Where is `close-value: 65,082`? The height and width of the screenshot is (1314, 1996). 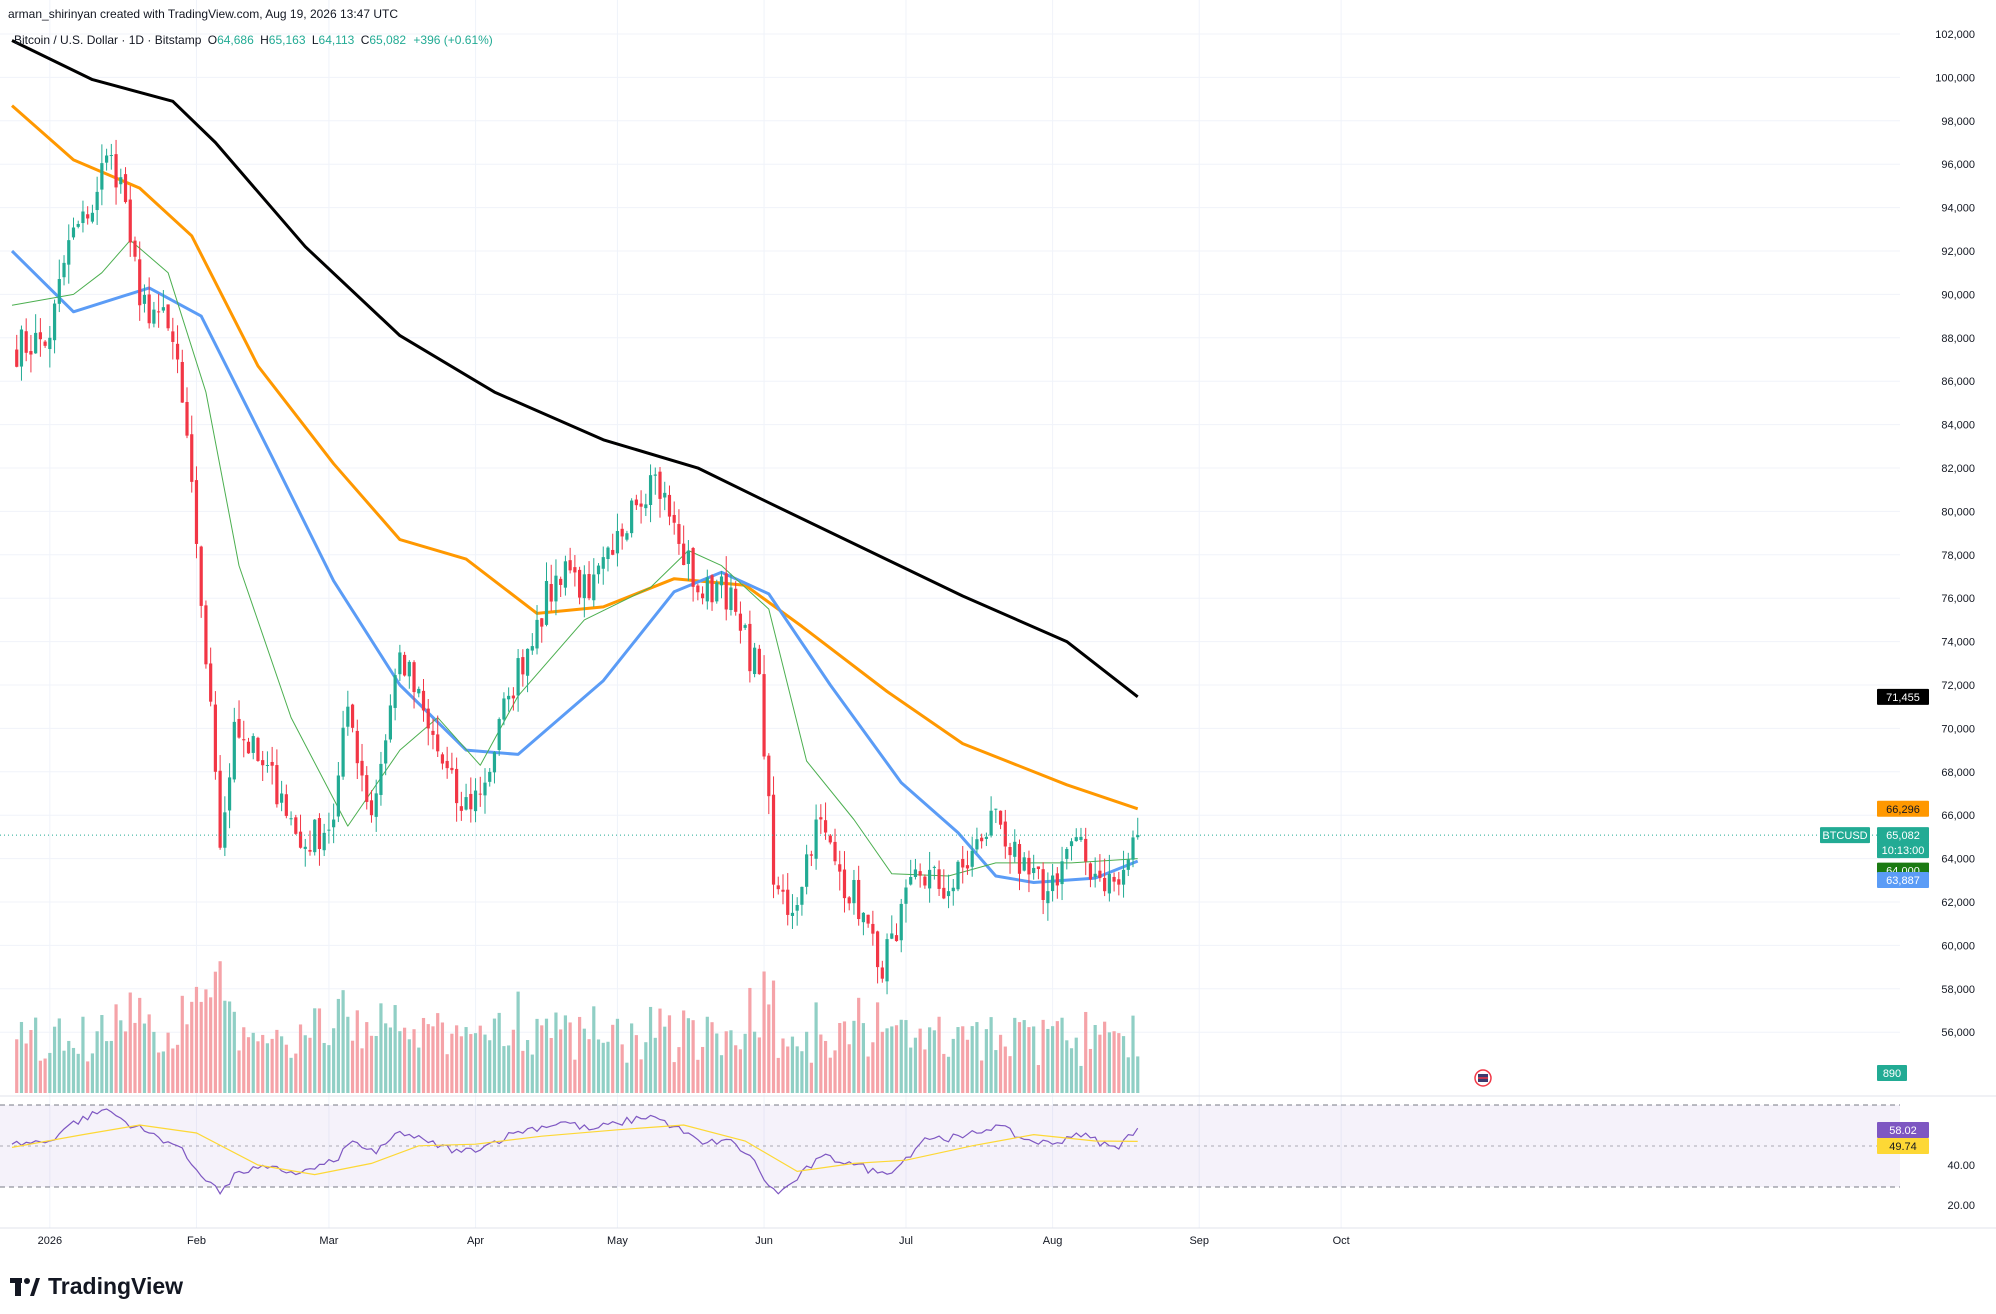
close-value: 65,082 is located at coordinates (388, 40).